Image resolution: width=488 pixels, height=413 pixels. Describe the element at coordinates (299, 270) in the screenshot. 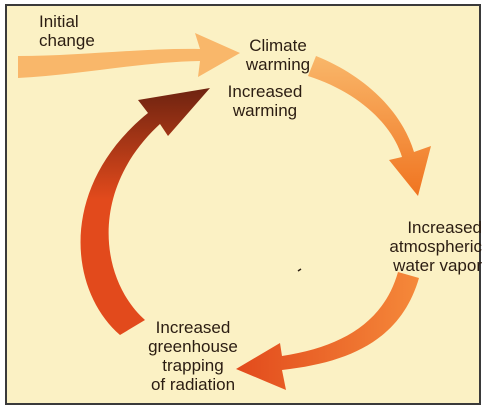

I see `speck-mark` at that location.